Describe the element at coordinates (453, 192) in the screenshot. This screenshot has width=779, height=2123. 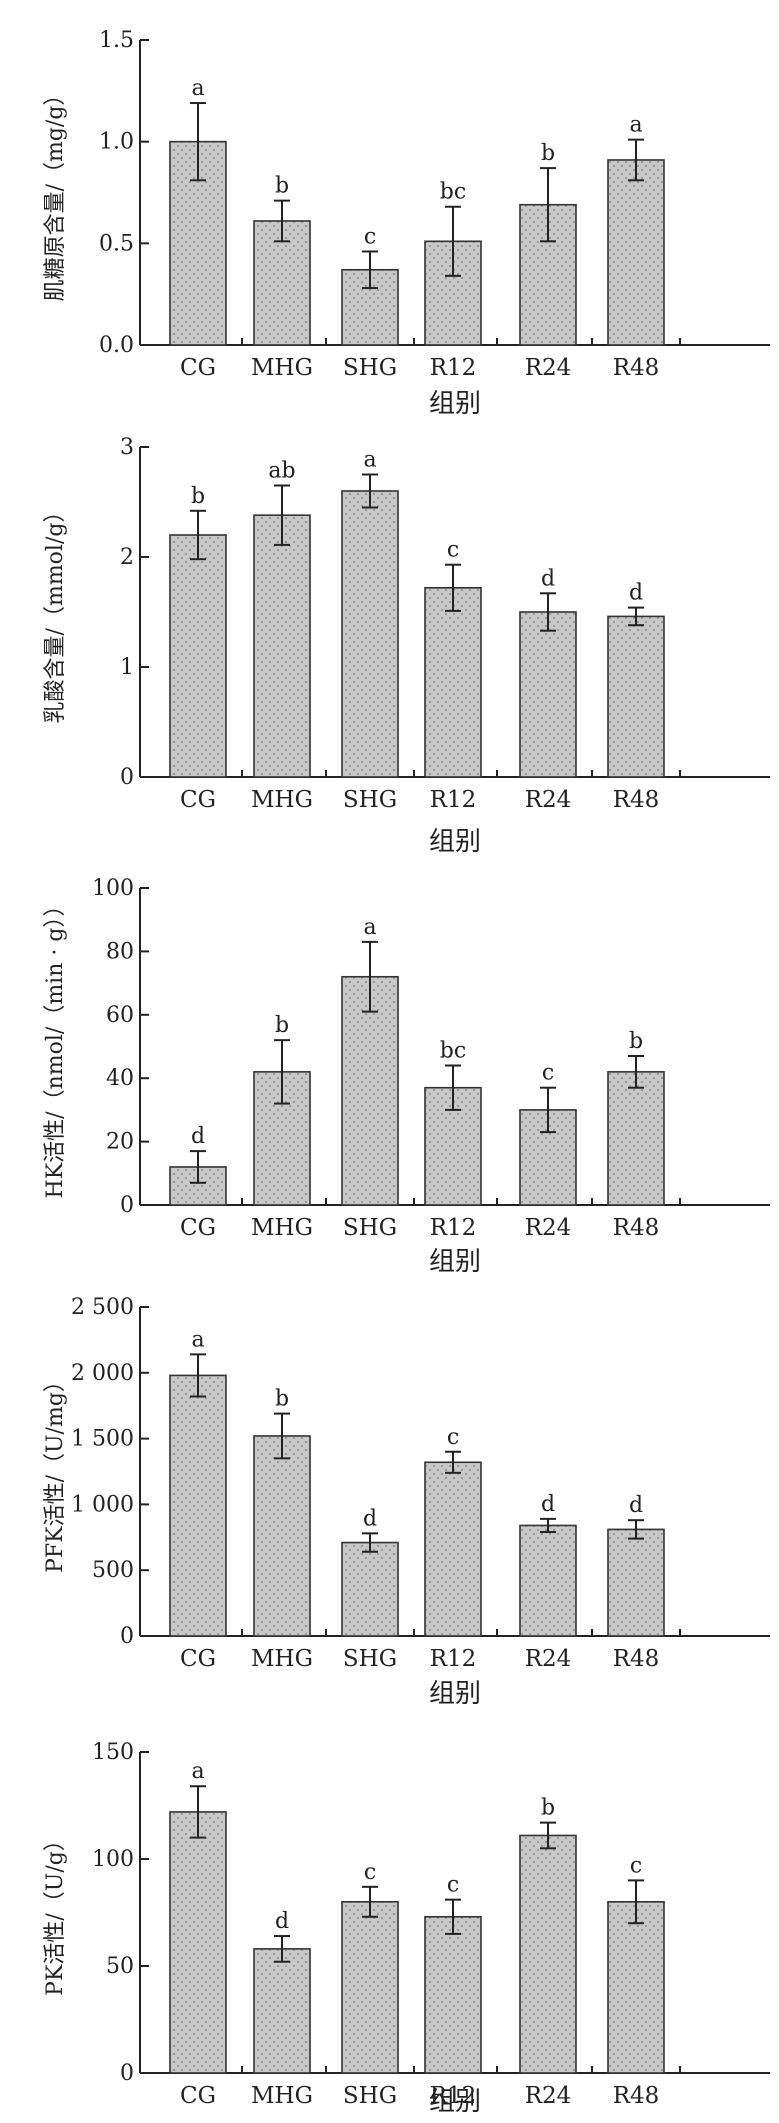
I see `significance-letter: bc` at that location.